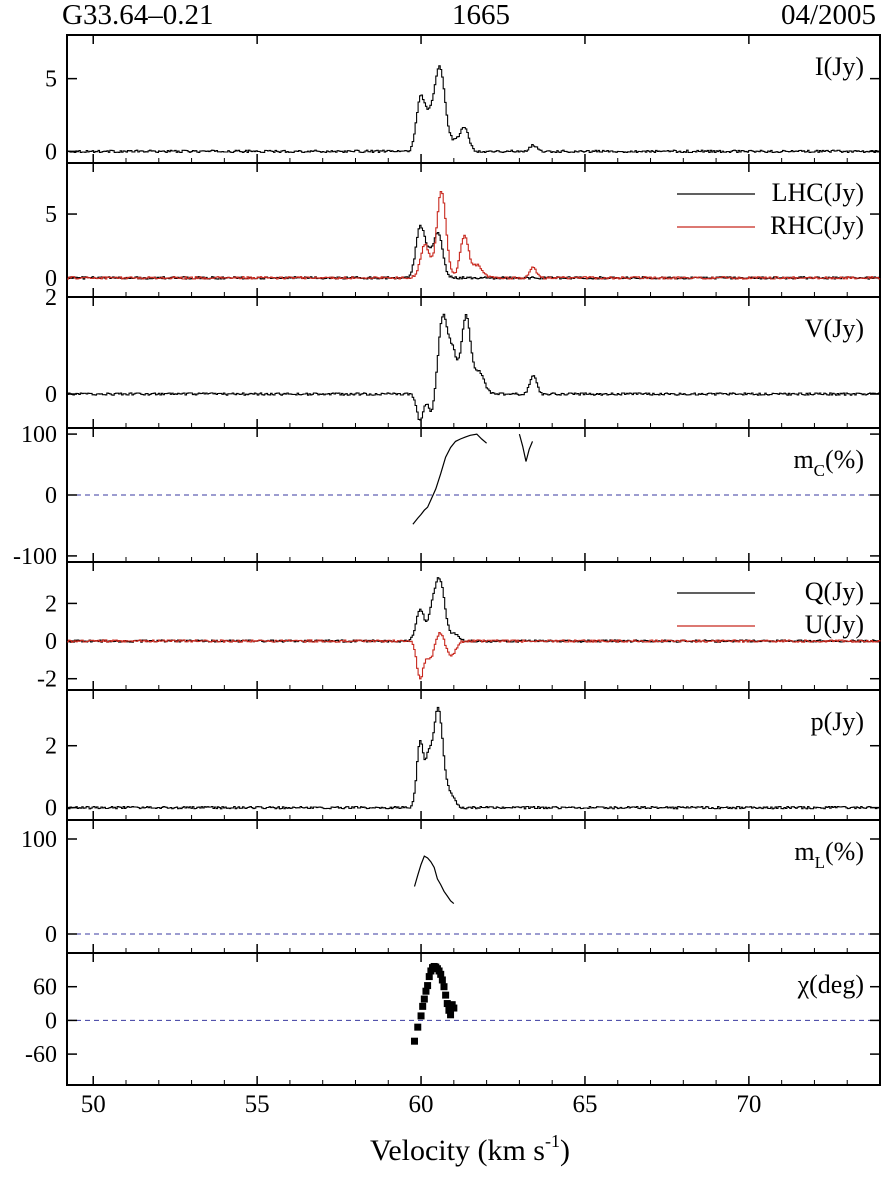  I want to click on panel-label: χ(deg), so click(830, 984).